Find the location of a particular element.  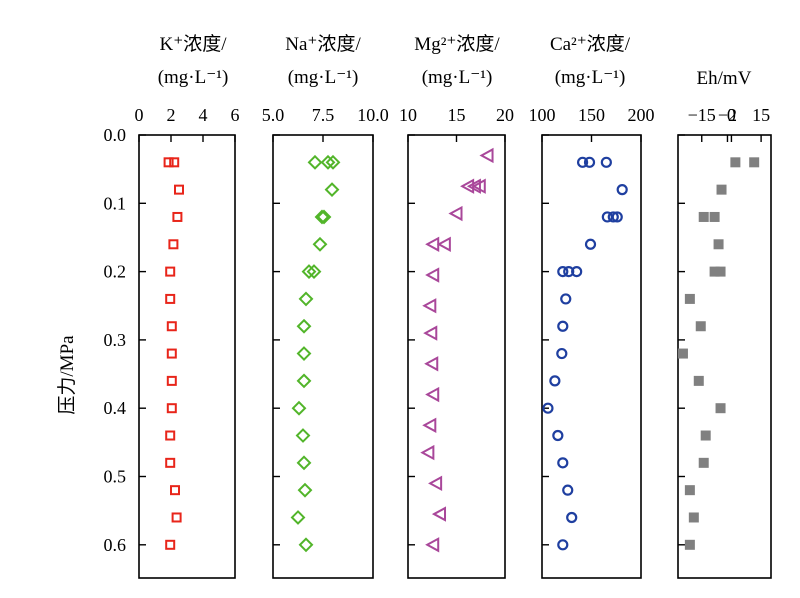

k-panel: 0 2 4 6 is located at coordinates (187, 342).